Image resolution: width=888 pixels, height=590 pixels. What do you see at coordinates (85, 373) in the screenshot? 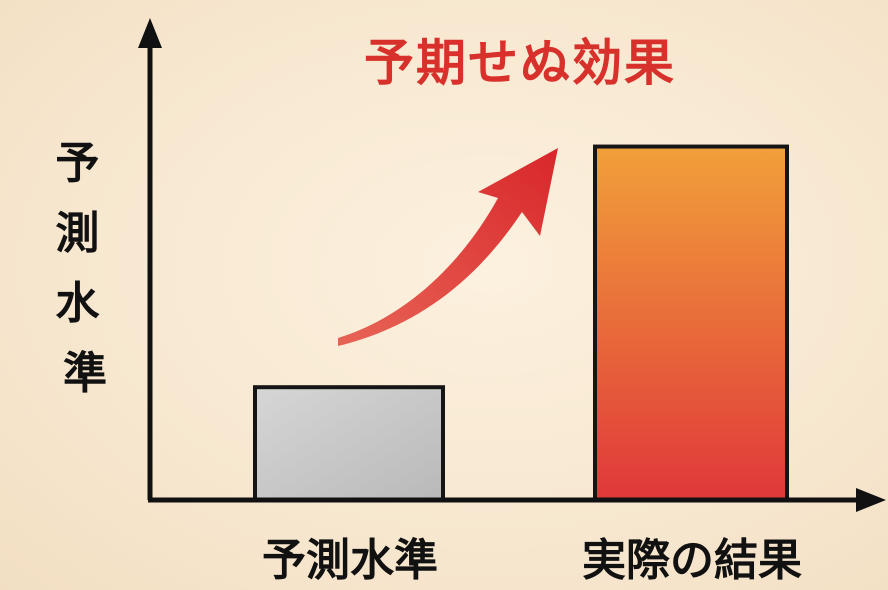
I see `y-axis-label-char: 準` at bounding box center [85, 373].